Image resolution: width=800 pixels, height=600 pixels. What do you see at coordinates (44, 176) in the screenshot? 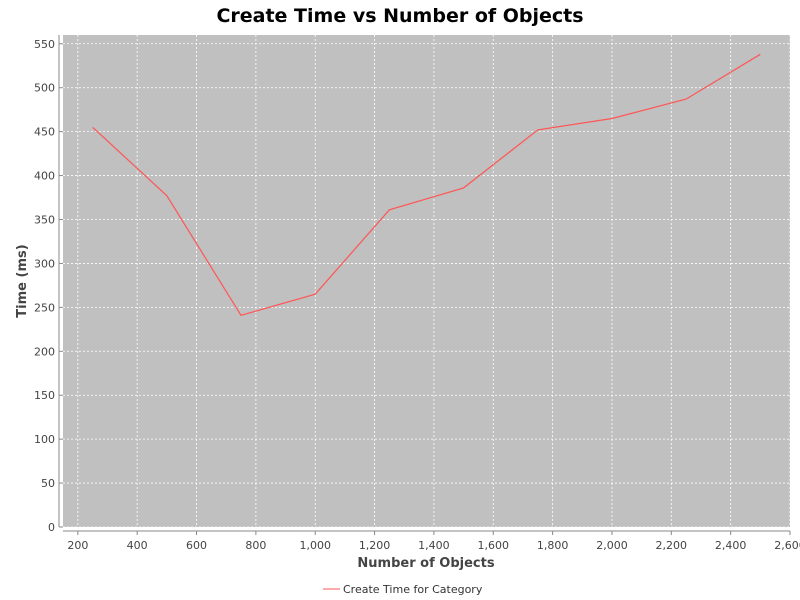
I see `y-tick-label: 400` at bounding box center [44, 176].